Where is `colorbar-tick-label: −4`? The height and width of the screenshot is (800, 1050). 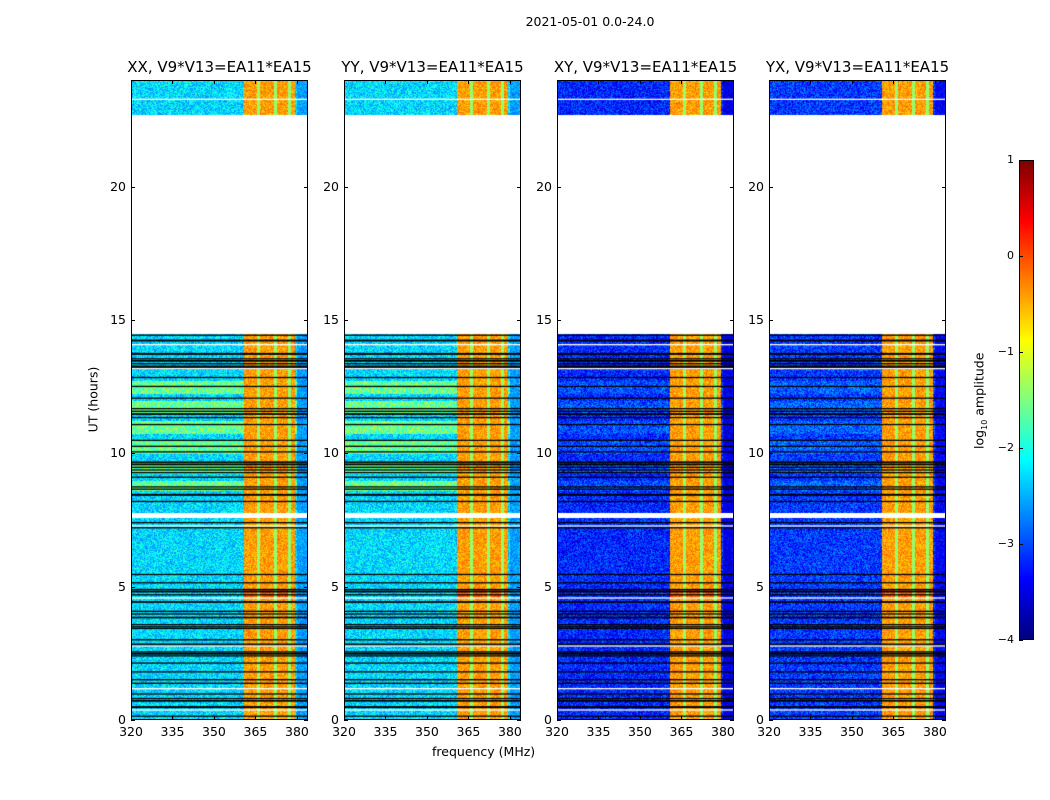 colorbar-tick-label: −4 is located at coordinates (1005, 639).